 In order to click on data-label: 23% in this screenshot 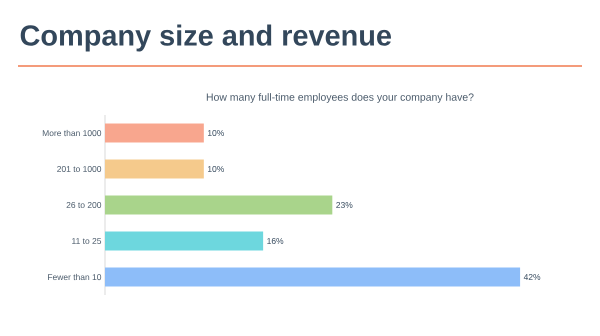, I will do `click(344, 205)`.